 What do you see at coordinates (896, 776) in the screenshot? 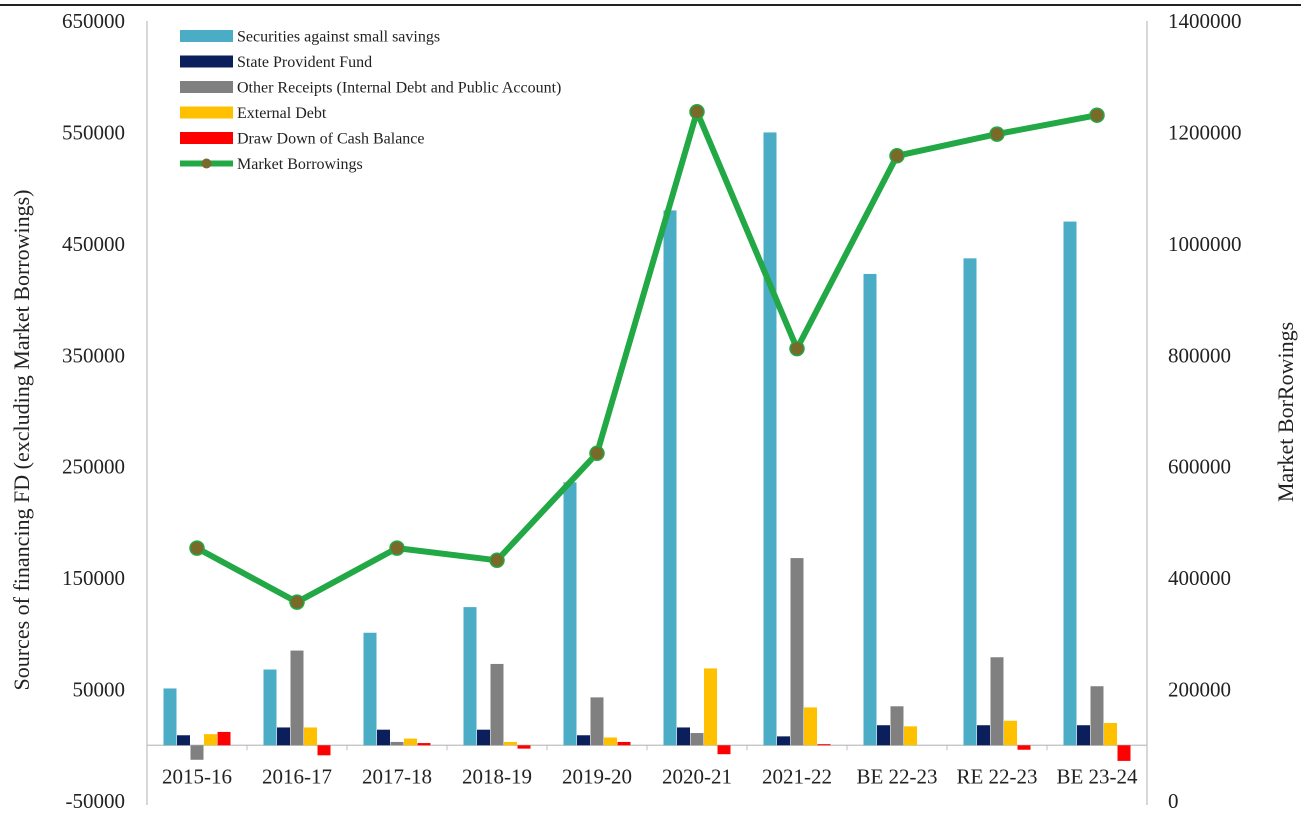
I see `category-label: BE 22-23` at bounding box center [896, 776].